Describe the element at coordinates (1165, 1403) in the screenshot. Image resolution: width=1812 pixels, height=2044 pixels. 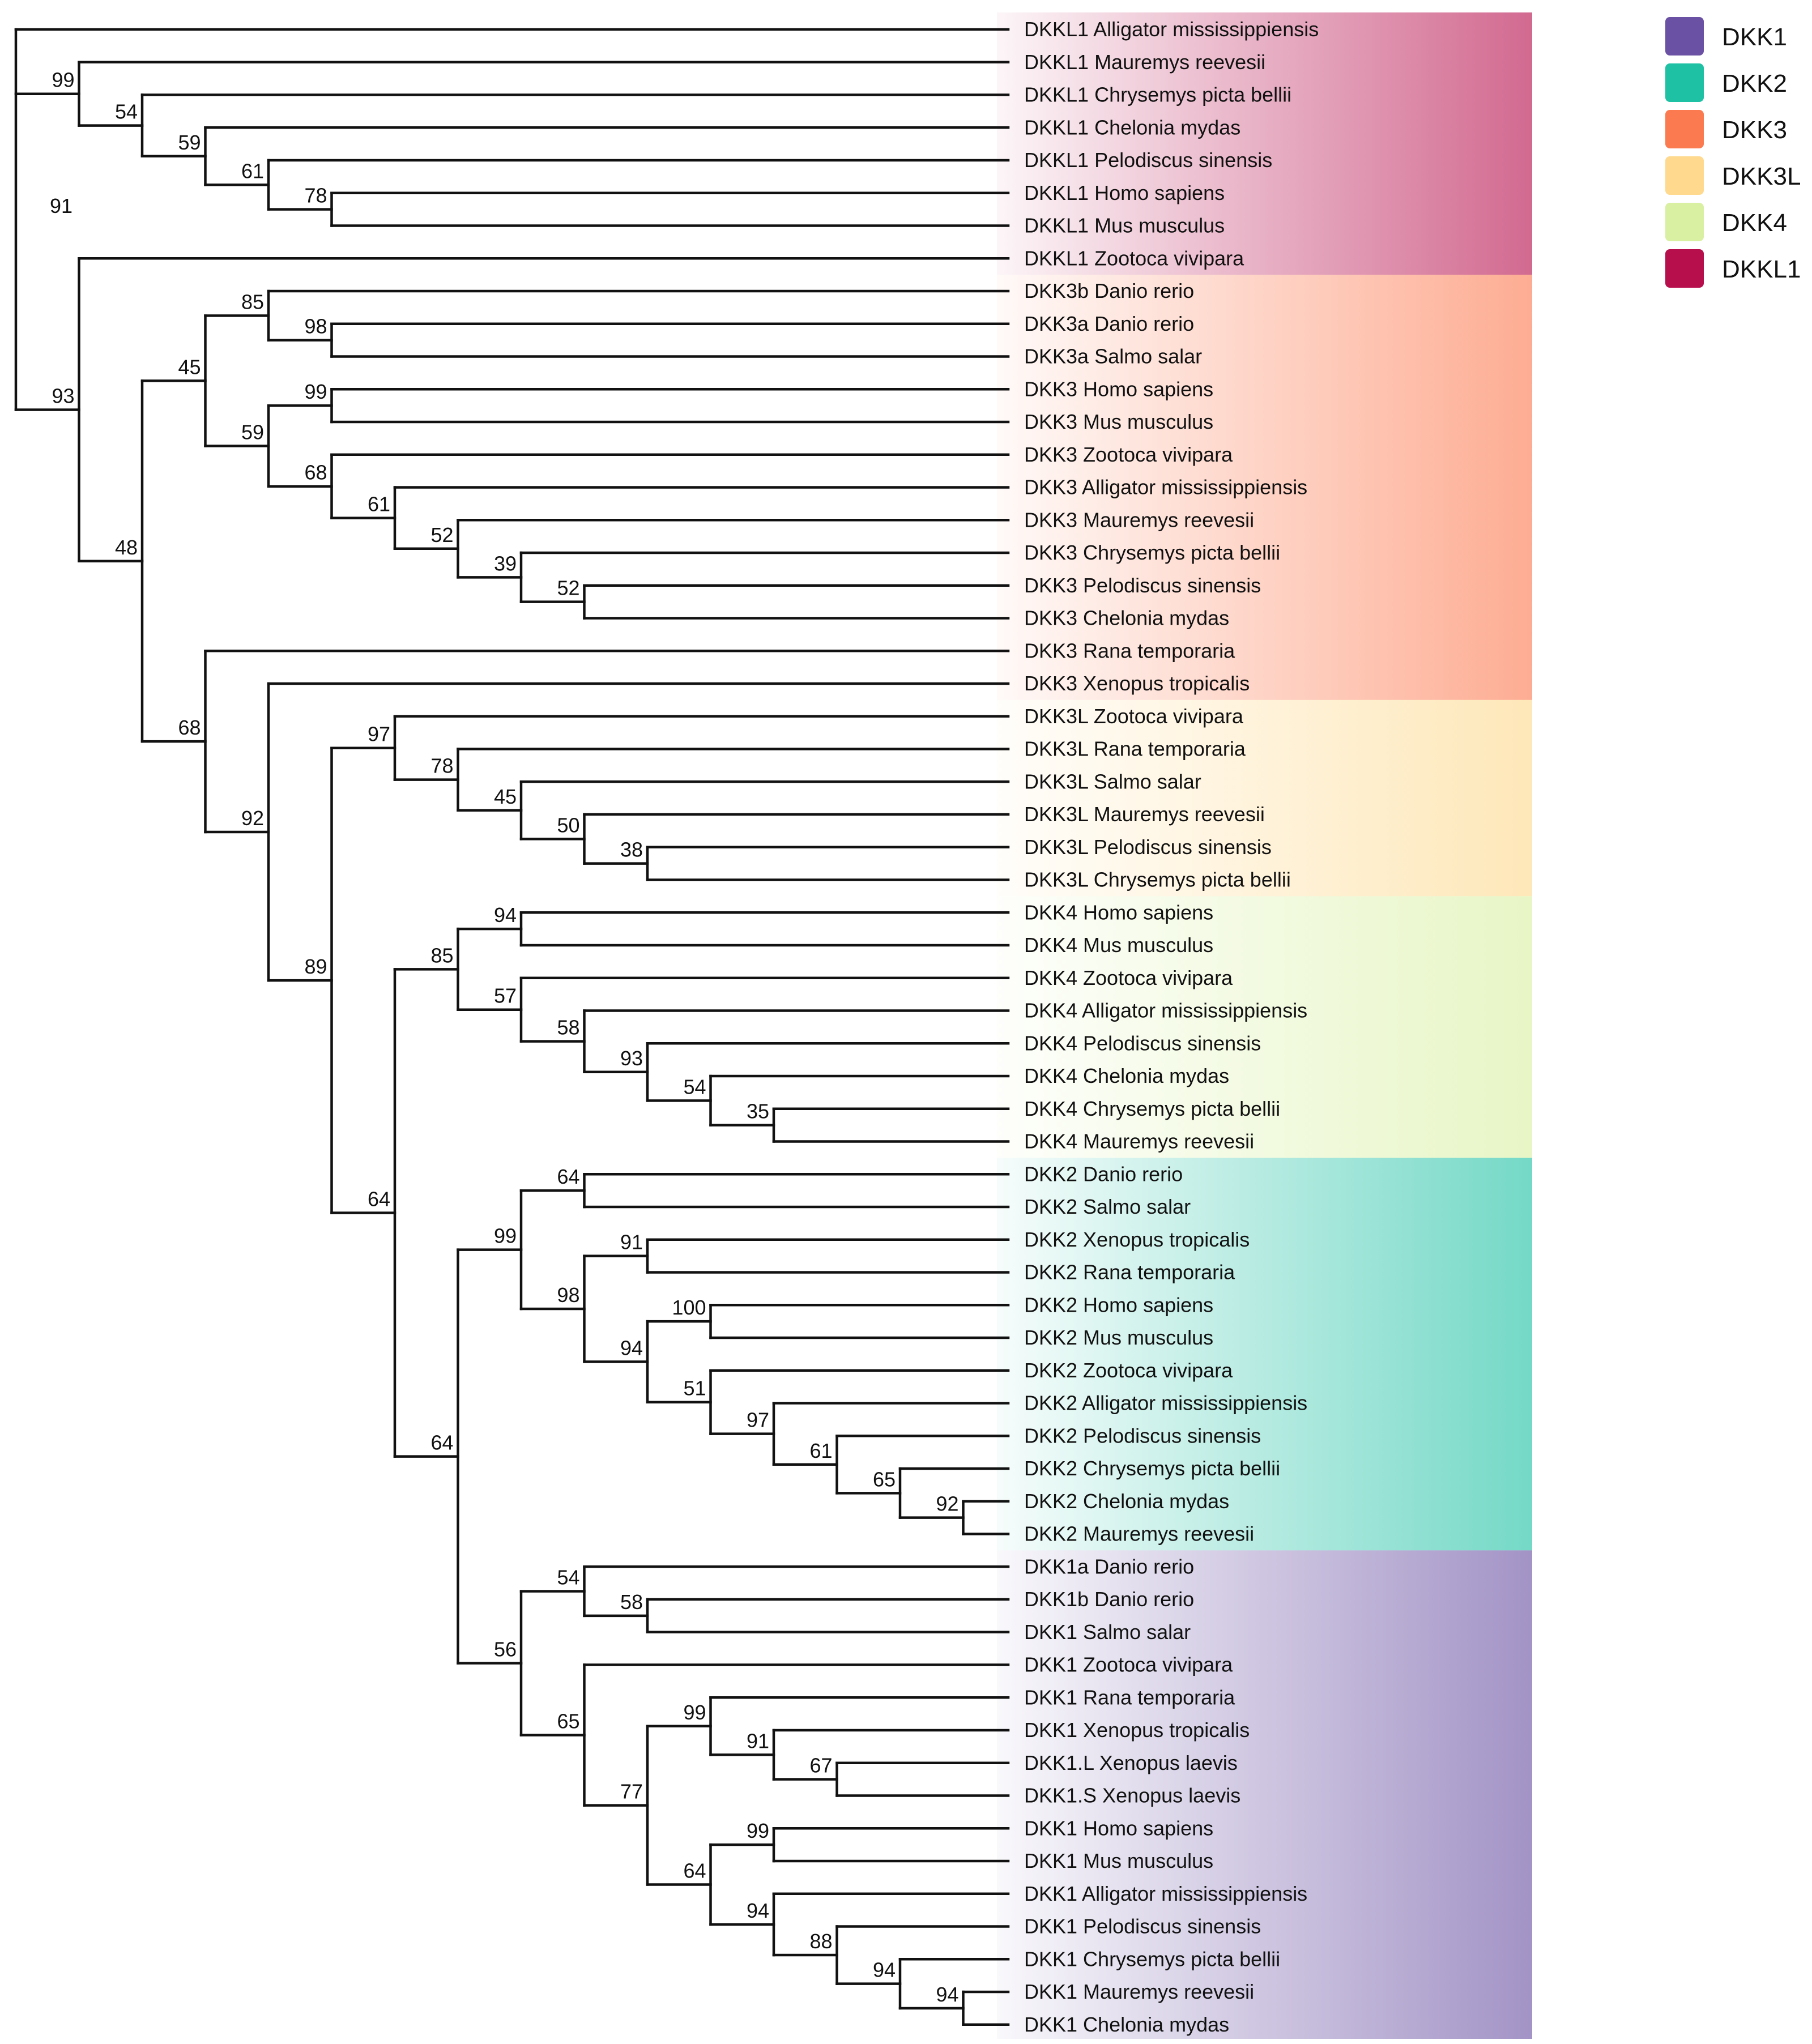
I see `tip-label: DKK2 Alligator mississippiensis` at that location.